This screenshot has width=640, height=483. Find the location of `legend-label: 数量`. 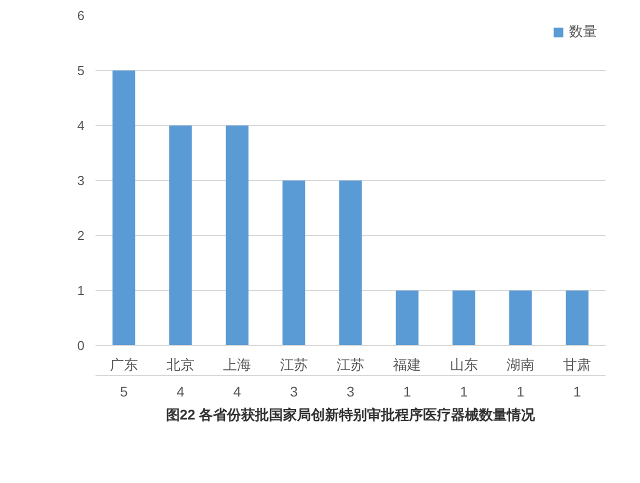

legend-label: 数量 is located at coordinates (583, 32).